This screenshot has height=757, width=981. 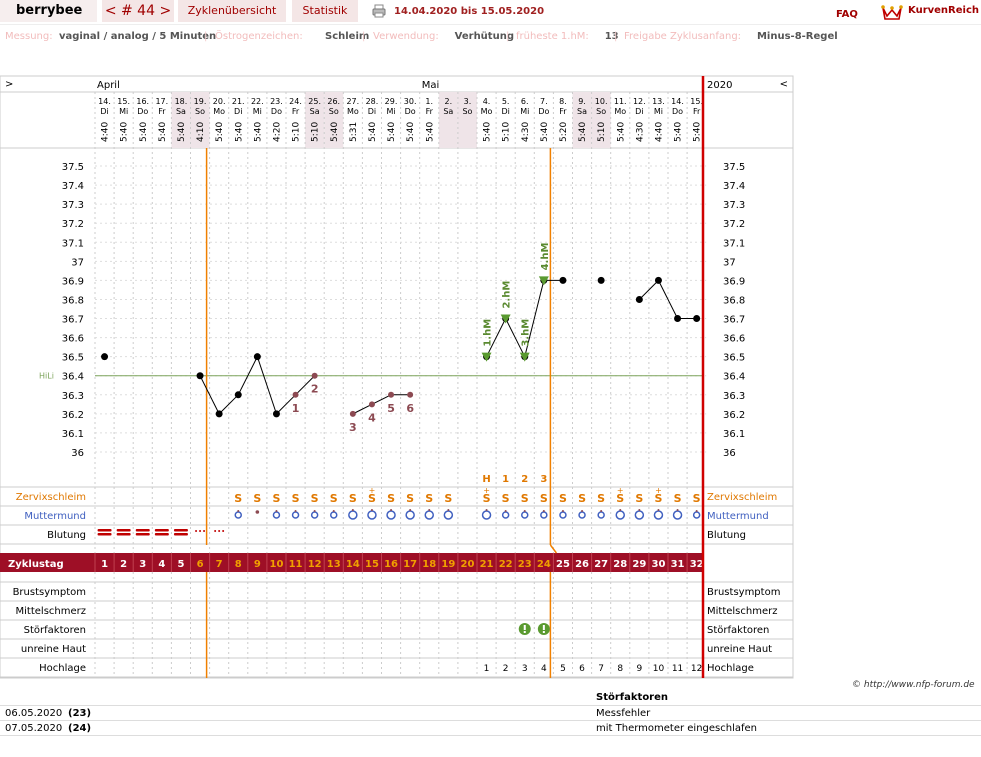 I want to click on date-label: 14., so click(x=104, y=101).